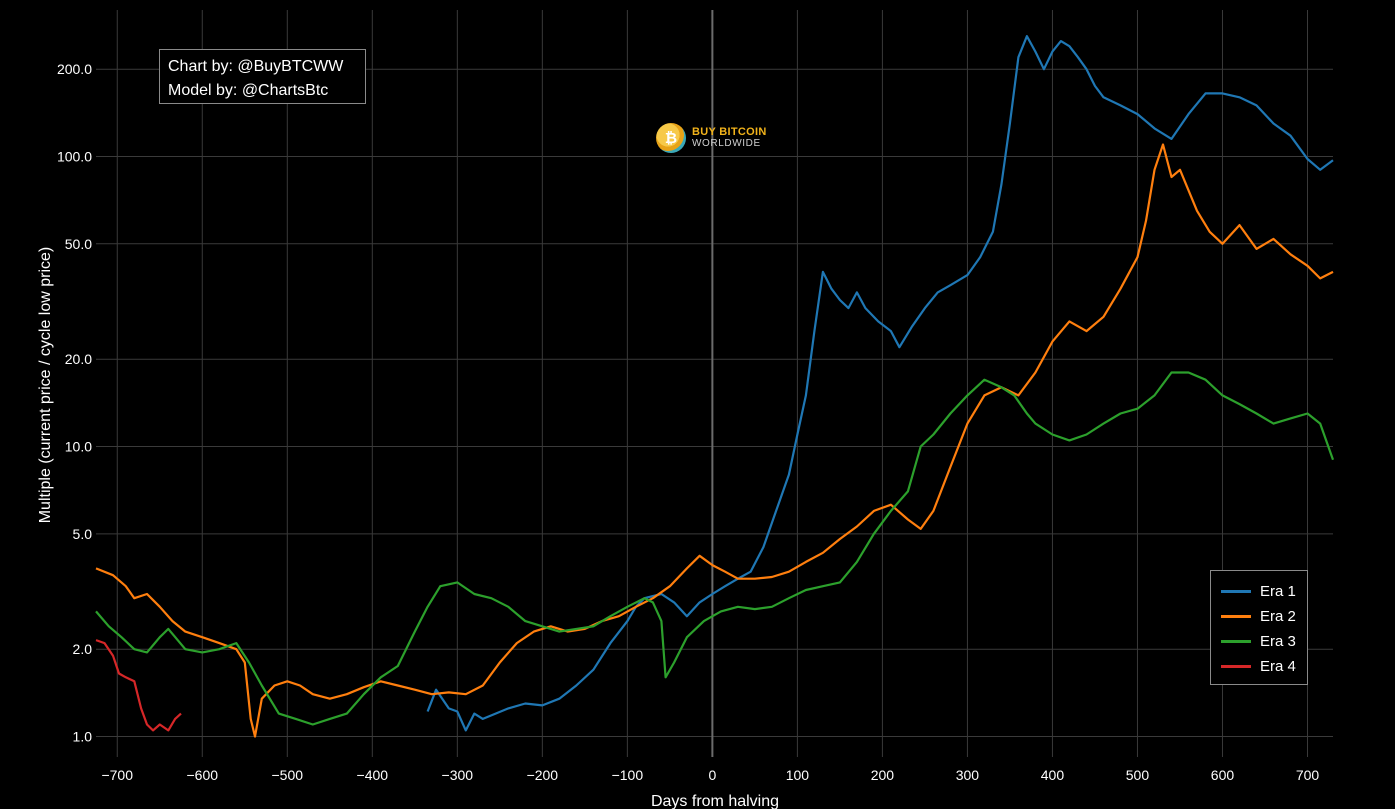 The width and height of the screenshot is (1395, 809). Describe the element at coordinates (1138, 775) in the screenshot. I see `x-tick-label: 500` at that location.